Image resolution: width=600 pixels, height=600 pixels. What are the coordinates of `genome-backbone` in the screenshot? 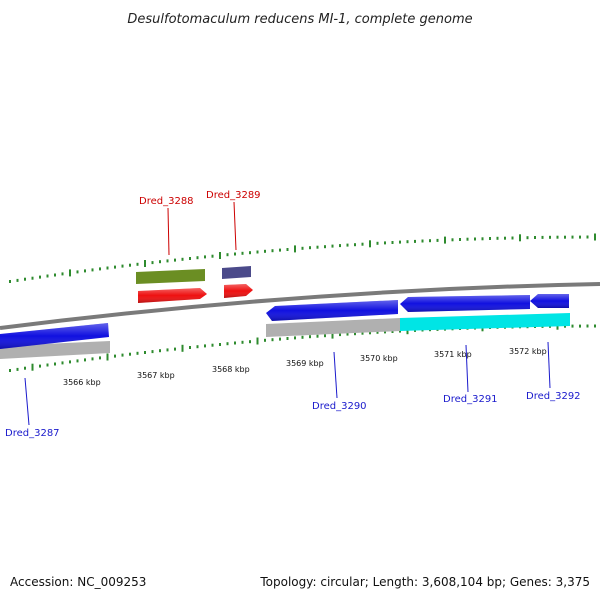 It's located at (300, 306).